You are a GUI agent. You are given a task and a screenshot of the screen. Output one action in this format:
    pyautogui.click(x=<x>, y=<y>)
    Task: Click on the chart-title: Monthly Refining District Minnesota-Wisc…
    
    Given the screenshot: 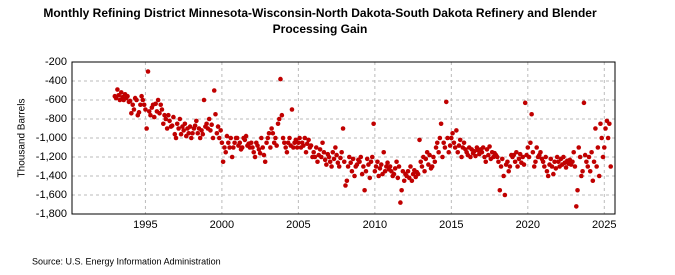 What is the action you would take?
    pyautogui.click(x=320, y=21)
    